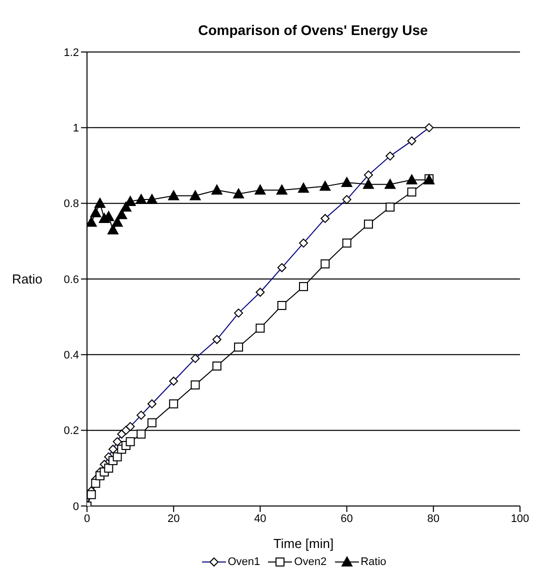 Image resolution: width=558 pixels, height=588 pixels. What do you see at coordinates (310, 562) in the screenshot?
I see `legend-label: Oven2` at bounding box center [310, 562].